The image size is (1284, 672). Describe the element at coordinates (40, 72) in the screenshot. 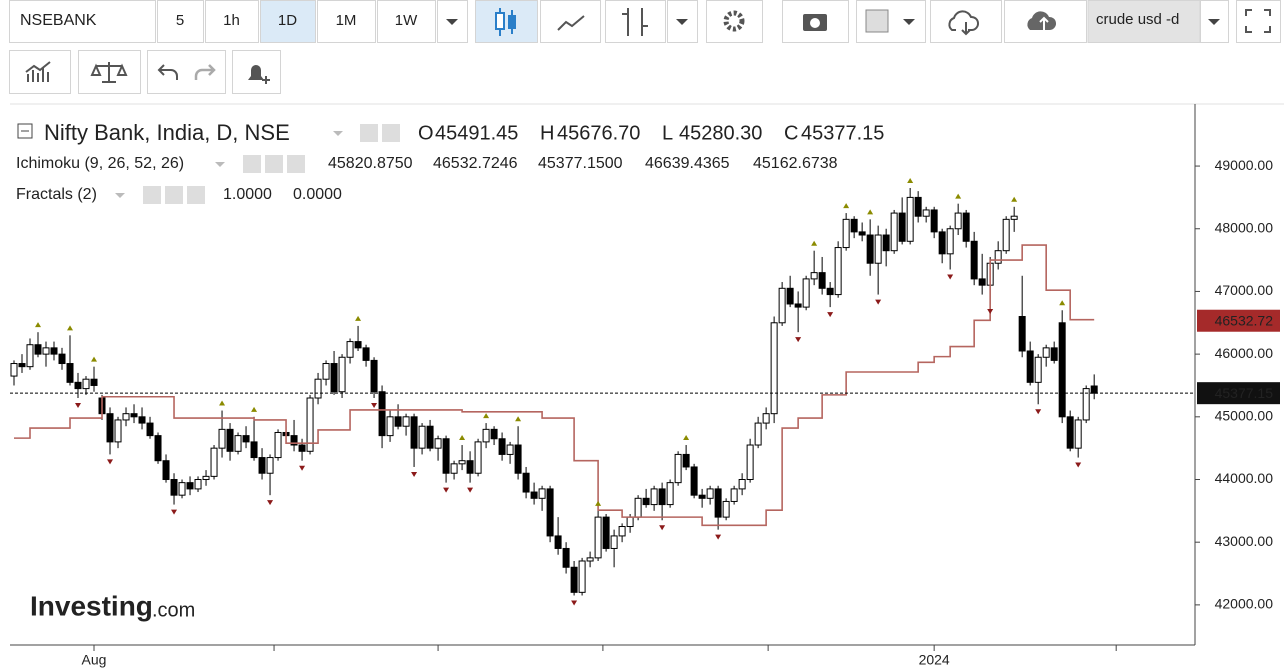

I see `indicators-button` at that location.